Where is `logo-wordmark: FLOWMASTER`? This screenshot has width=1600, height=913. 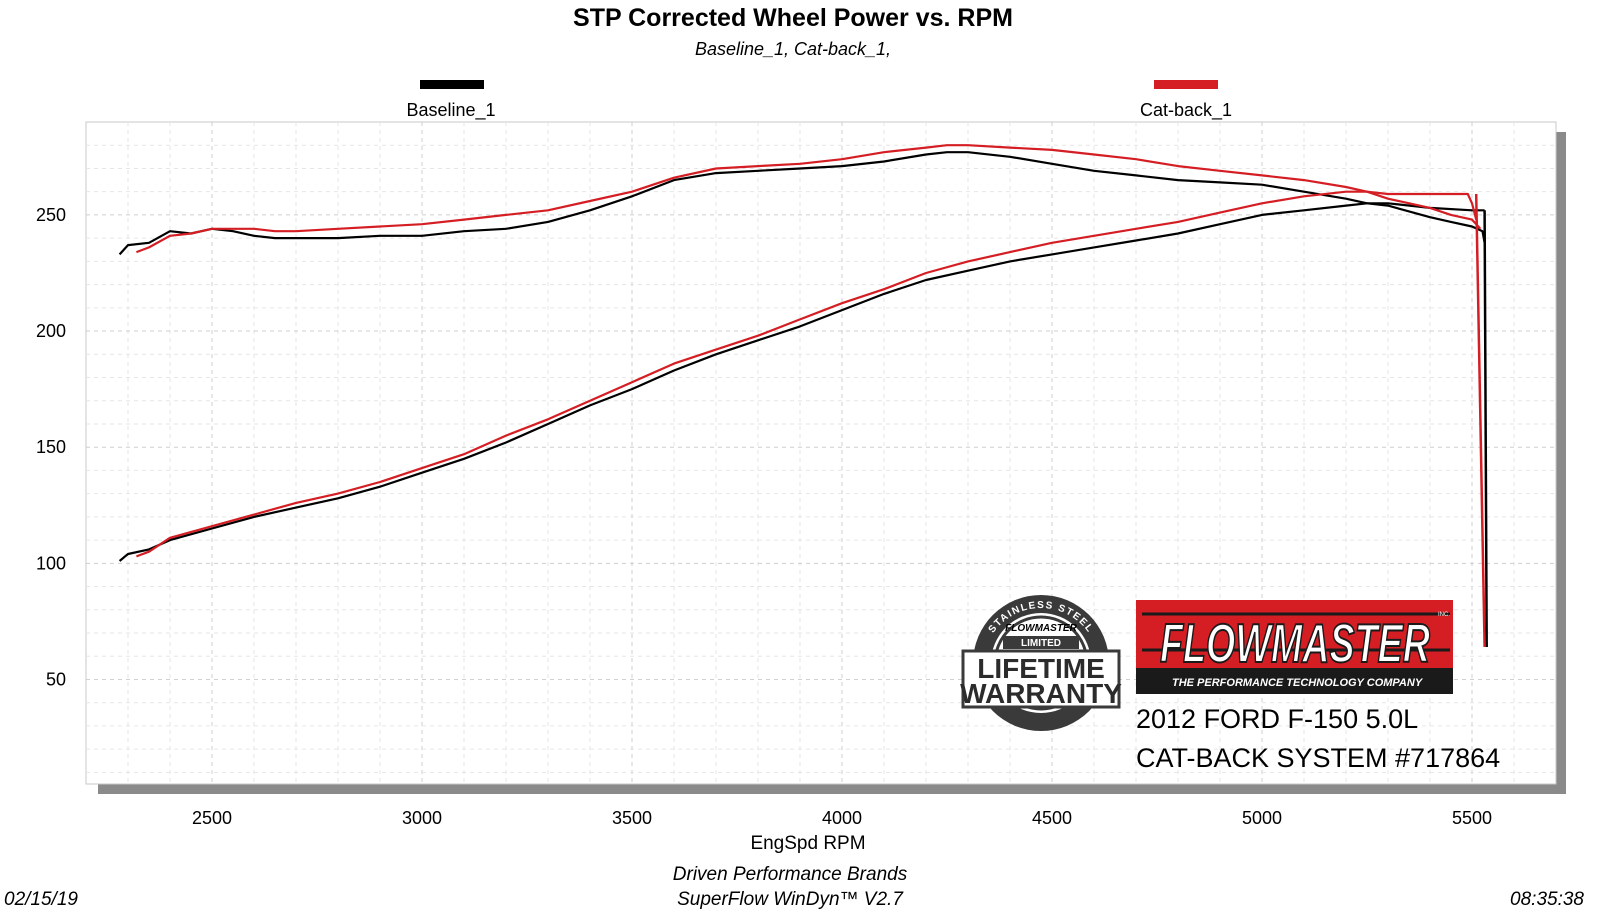 logo-wordmark: FLOWMASTER is located at coordinates (1295, 643).